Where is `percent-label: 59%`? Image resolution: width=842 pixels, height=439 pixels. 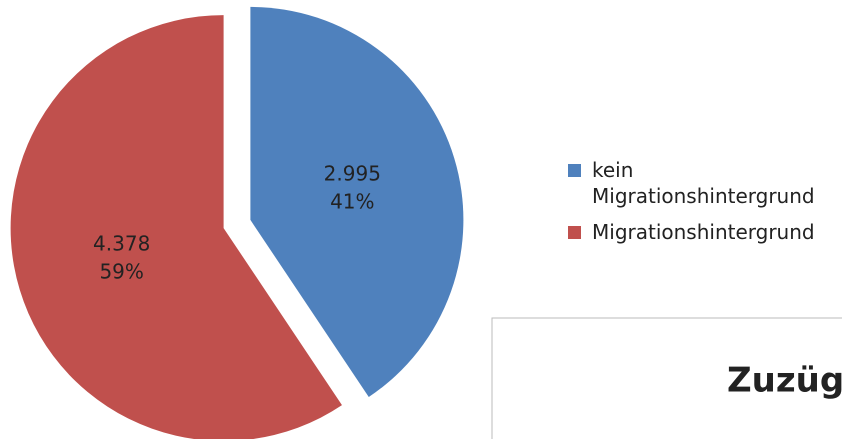
percent-label: 59% is located at coordinates (121, 271).